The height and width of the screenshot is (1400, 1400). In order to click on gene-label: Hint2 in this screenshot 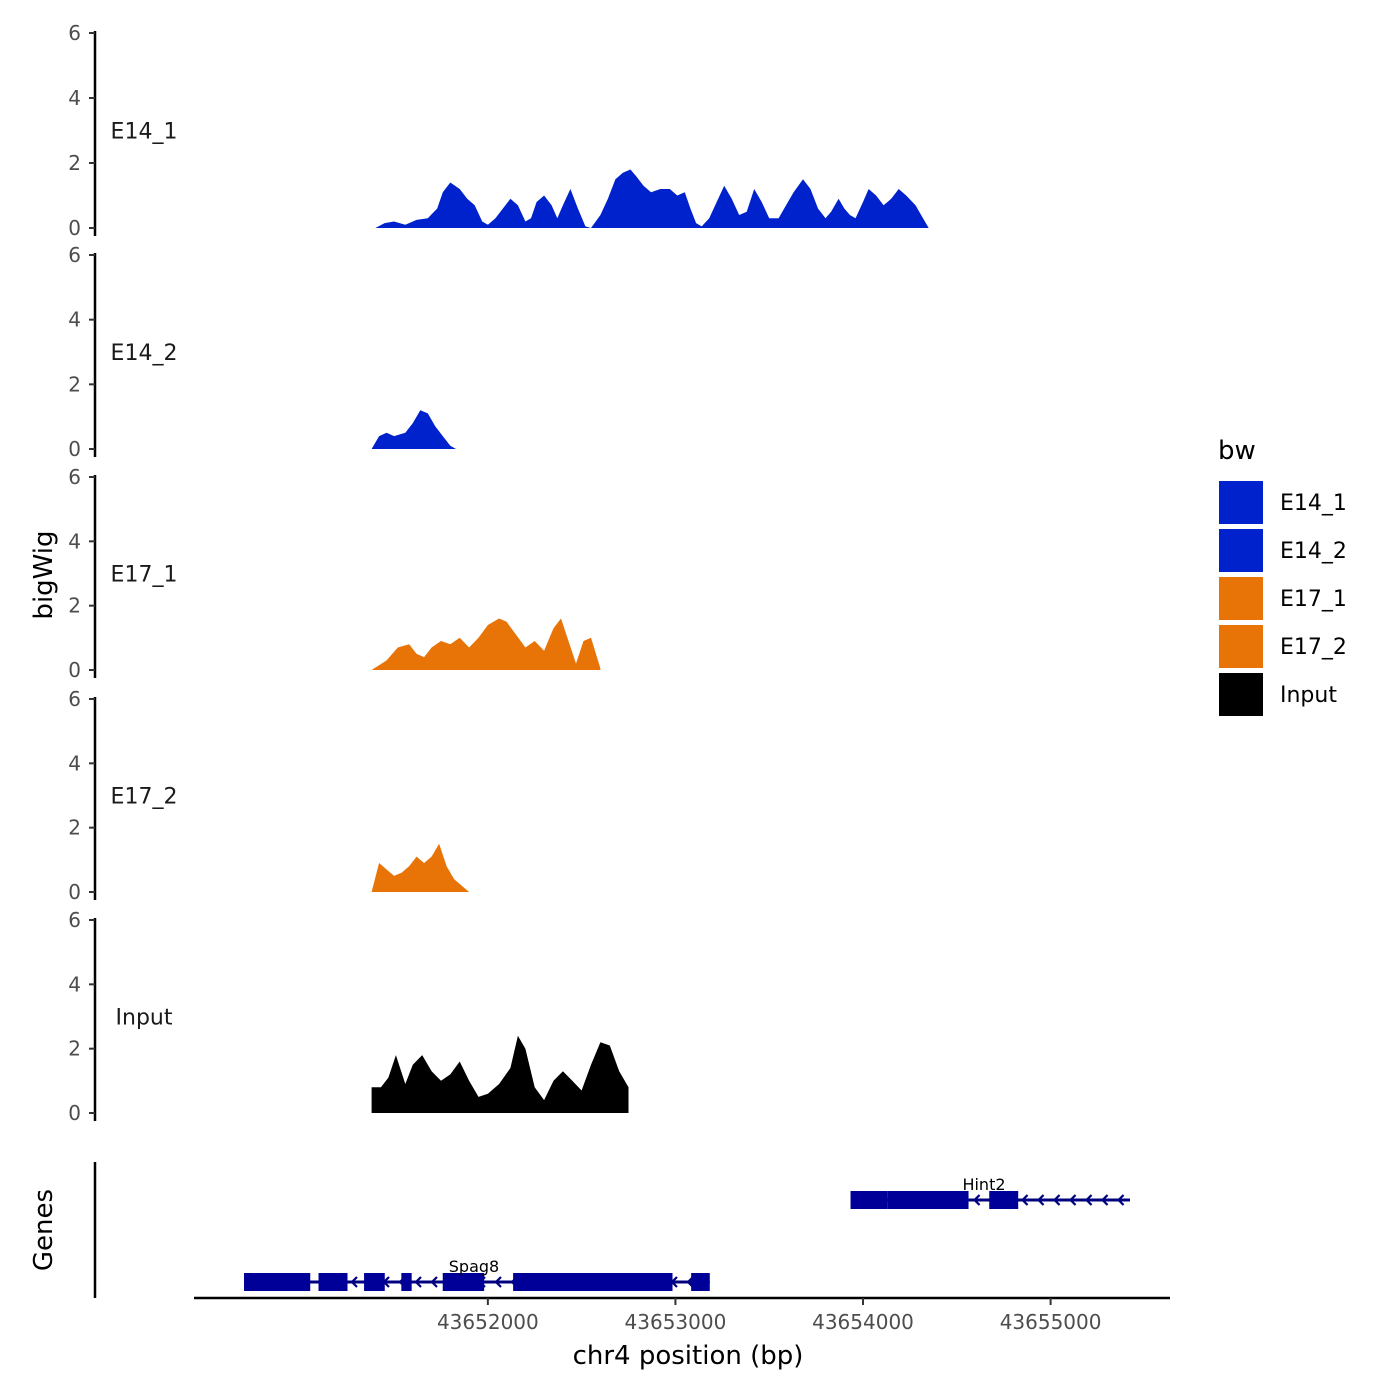, I will do `click(983, 1184)`.